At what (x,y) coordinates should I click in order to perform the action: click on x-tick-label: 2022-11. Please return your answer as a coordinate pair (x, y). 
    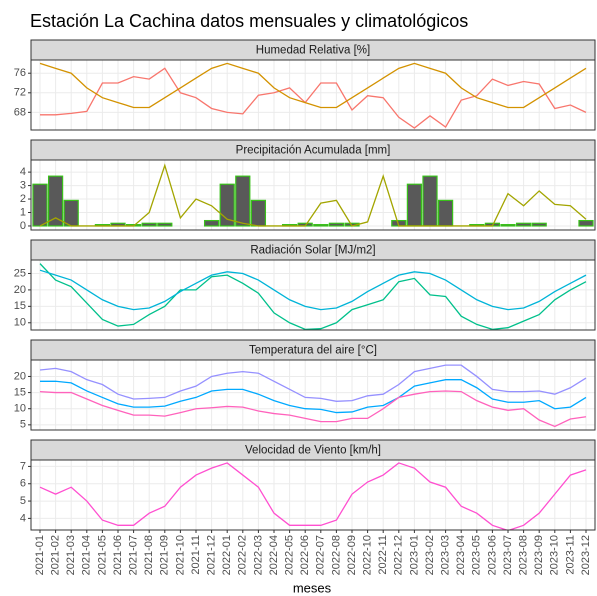
    Looking at the image, I should click on (383, 555).